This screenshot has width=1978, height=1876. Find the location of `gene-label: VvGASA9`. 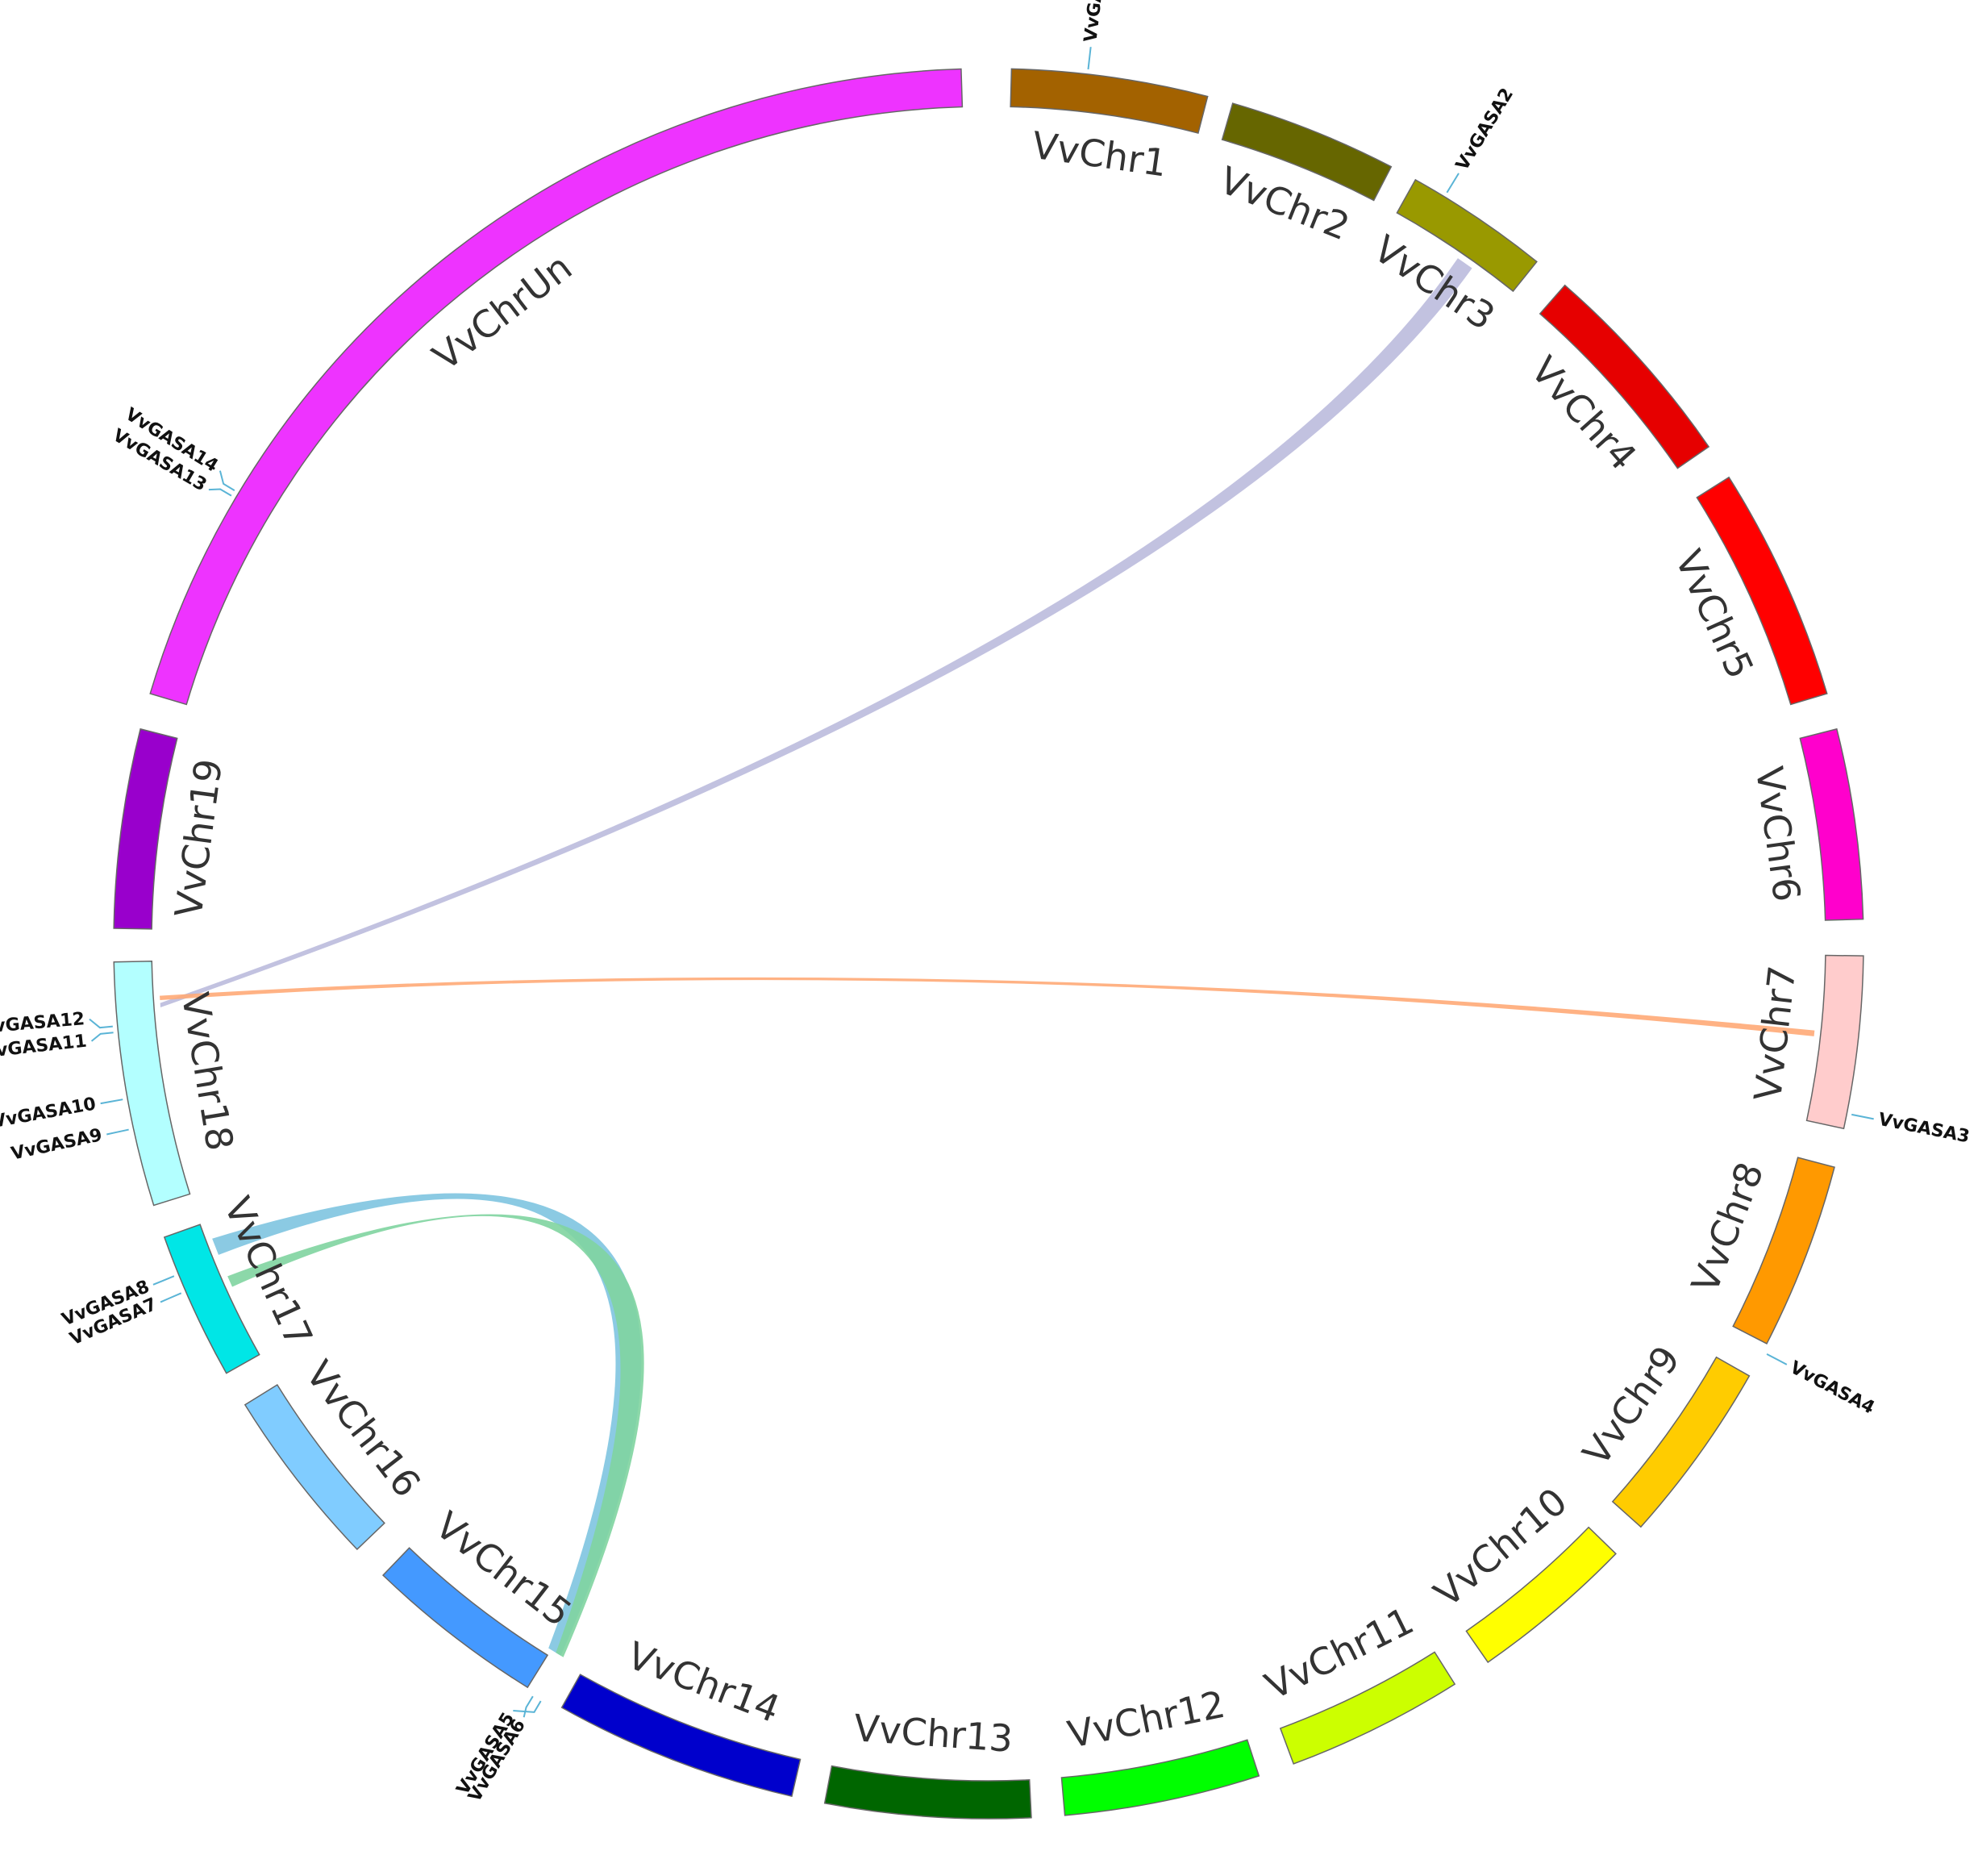

gene-label: VvGASA9 is located at coordinates (57, 1145).